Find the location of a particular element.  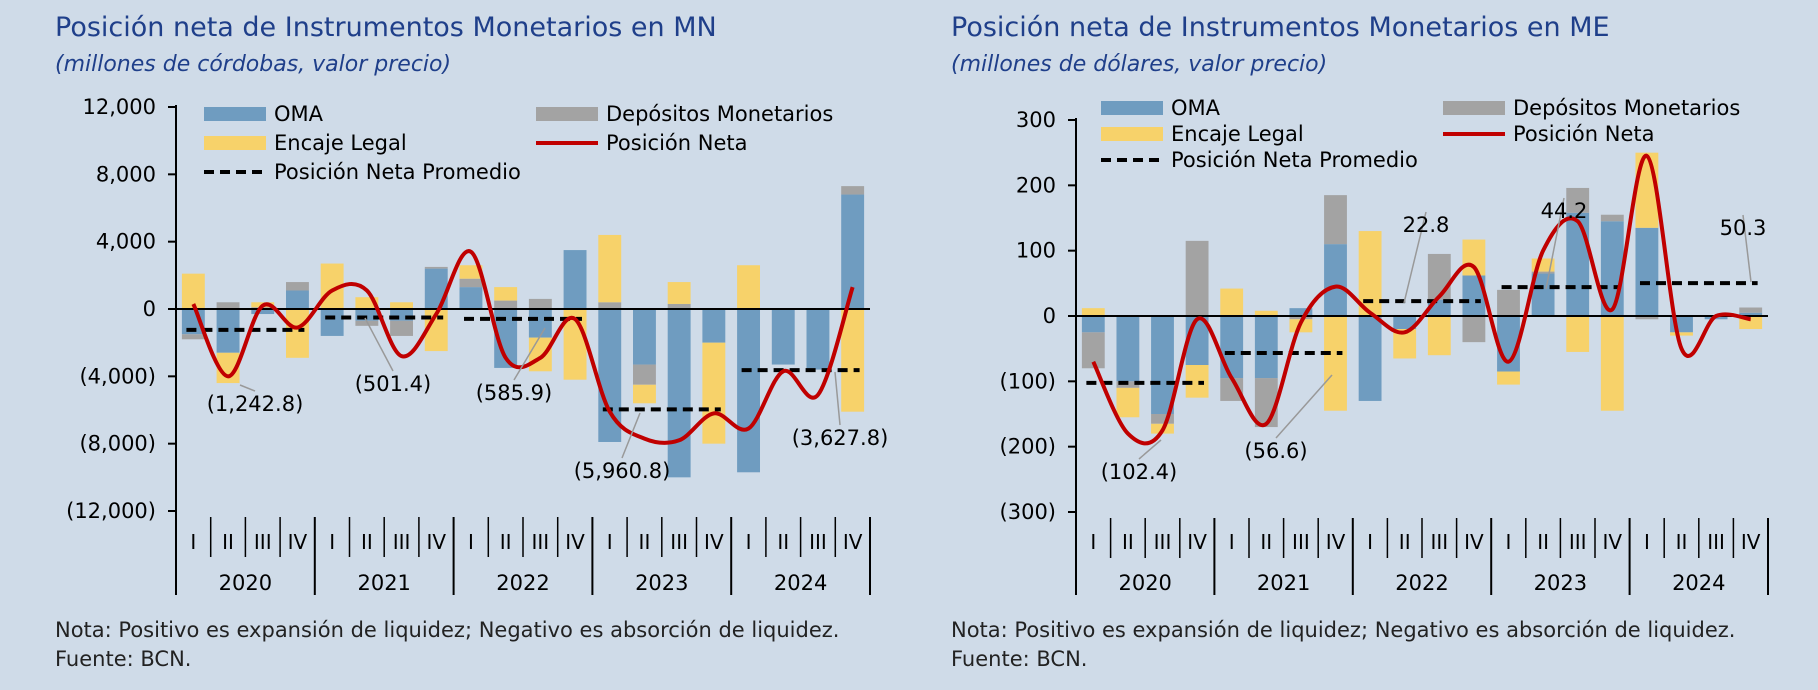

chart-subtitle: (millones de córdobas, valor precio) is located at coordinates (253, 64).